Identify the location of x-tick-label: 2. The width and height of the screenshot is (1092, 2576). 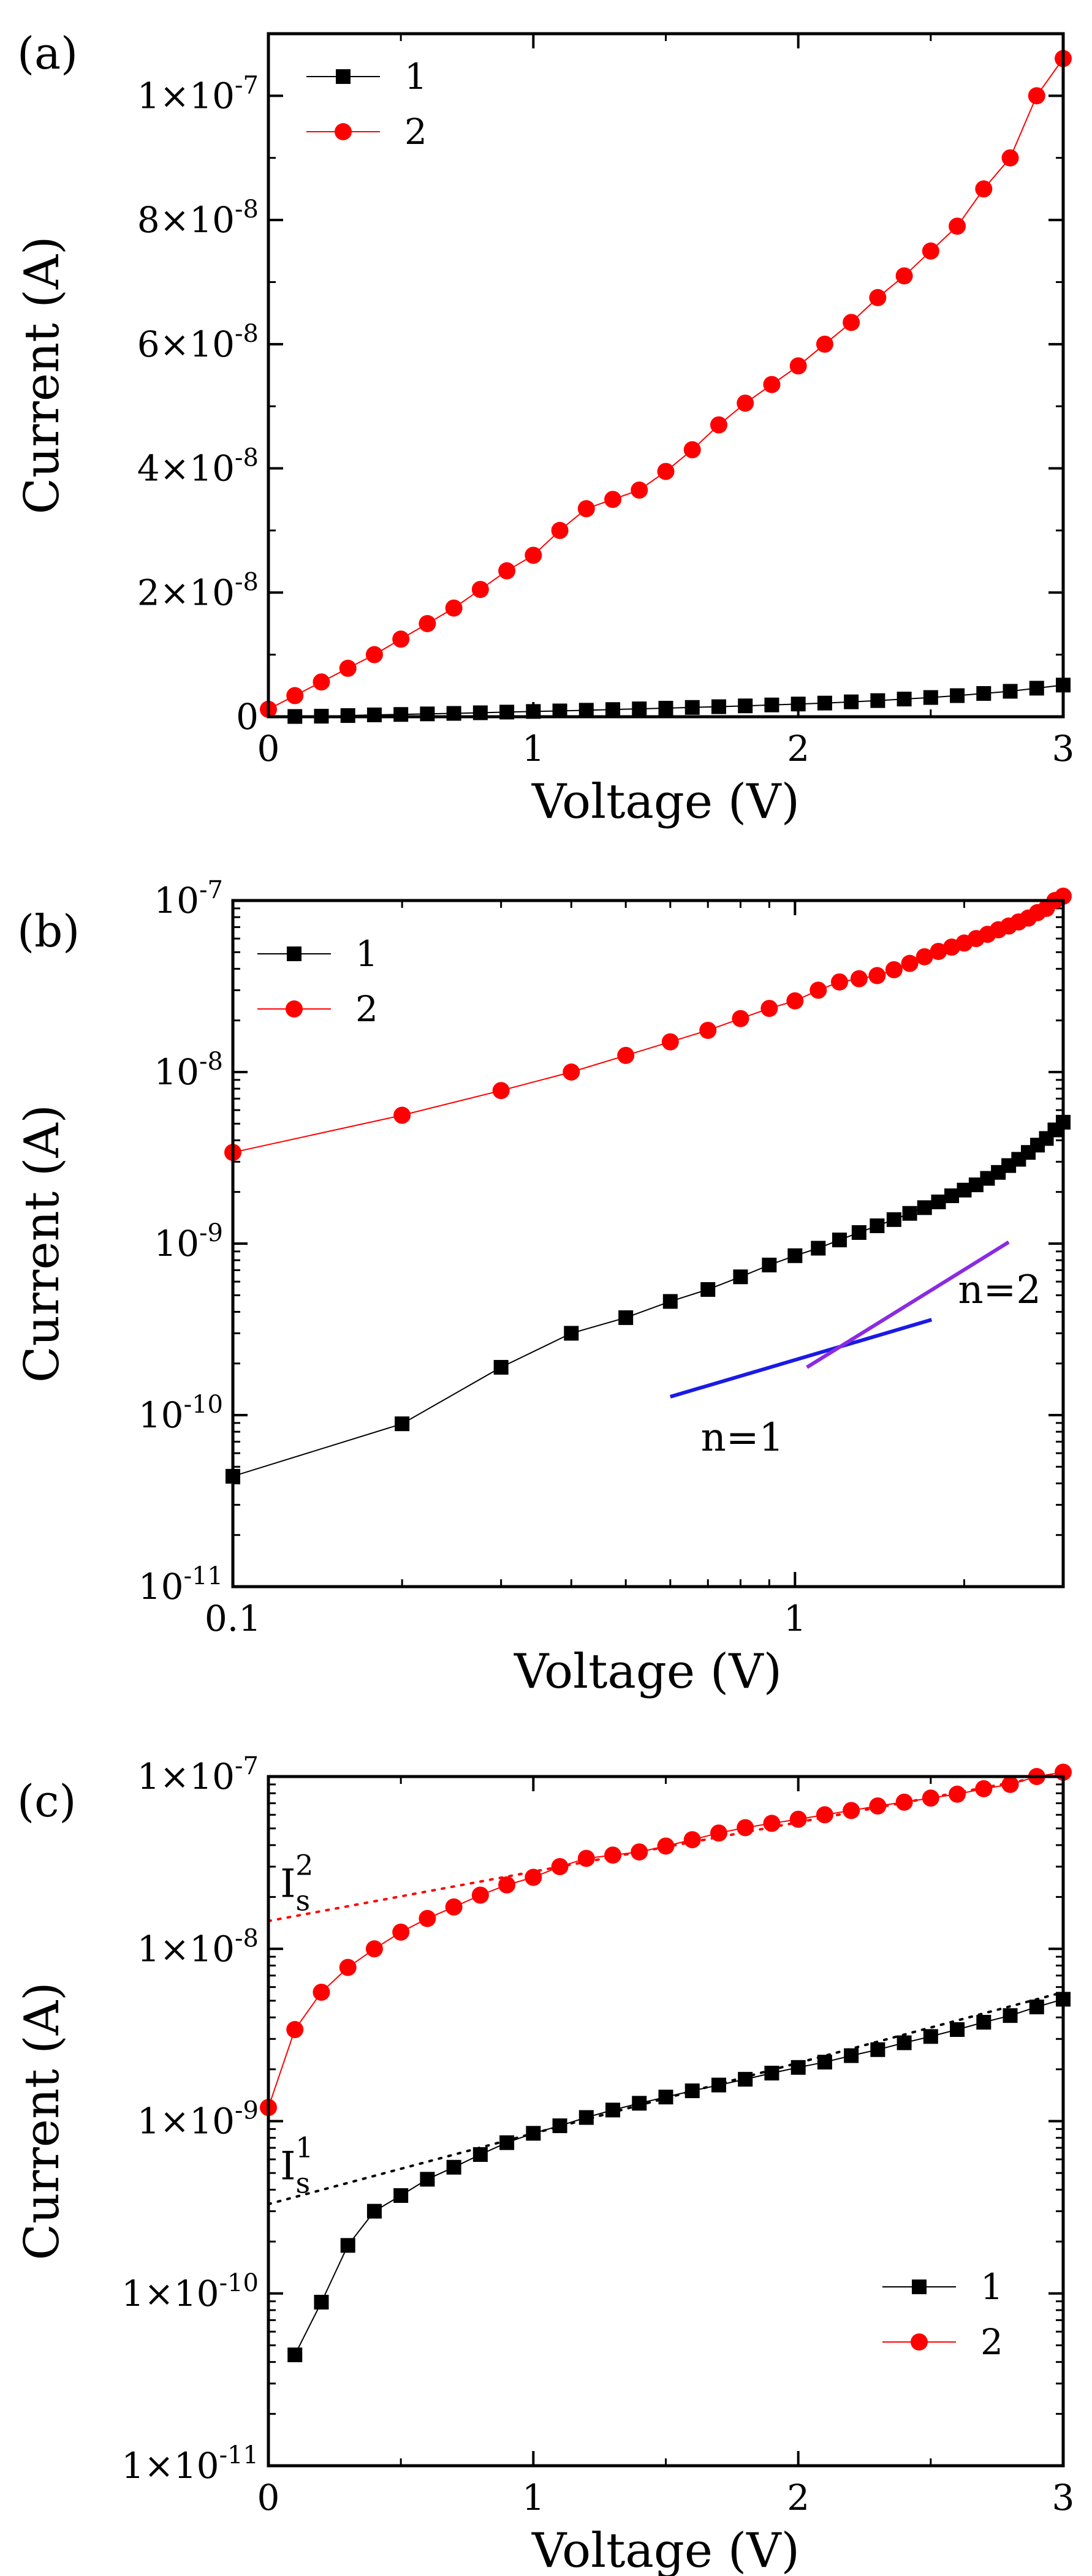
(798, 2497).